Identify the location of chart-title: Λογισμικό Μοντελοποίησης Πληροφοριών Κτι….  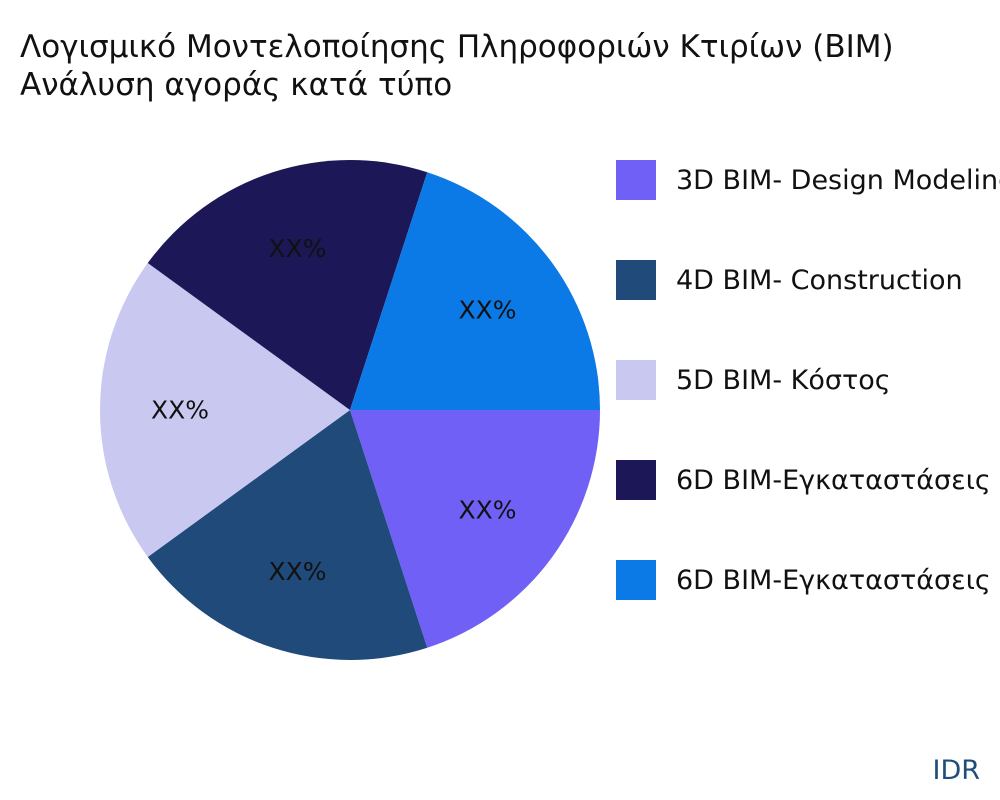
(510, 66).